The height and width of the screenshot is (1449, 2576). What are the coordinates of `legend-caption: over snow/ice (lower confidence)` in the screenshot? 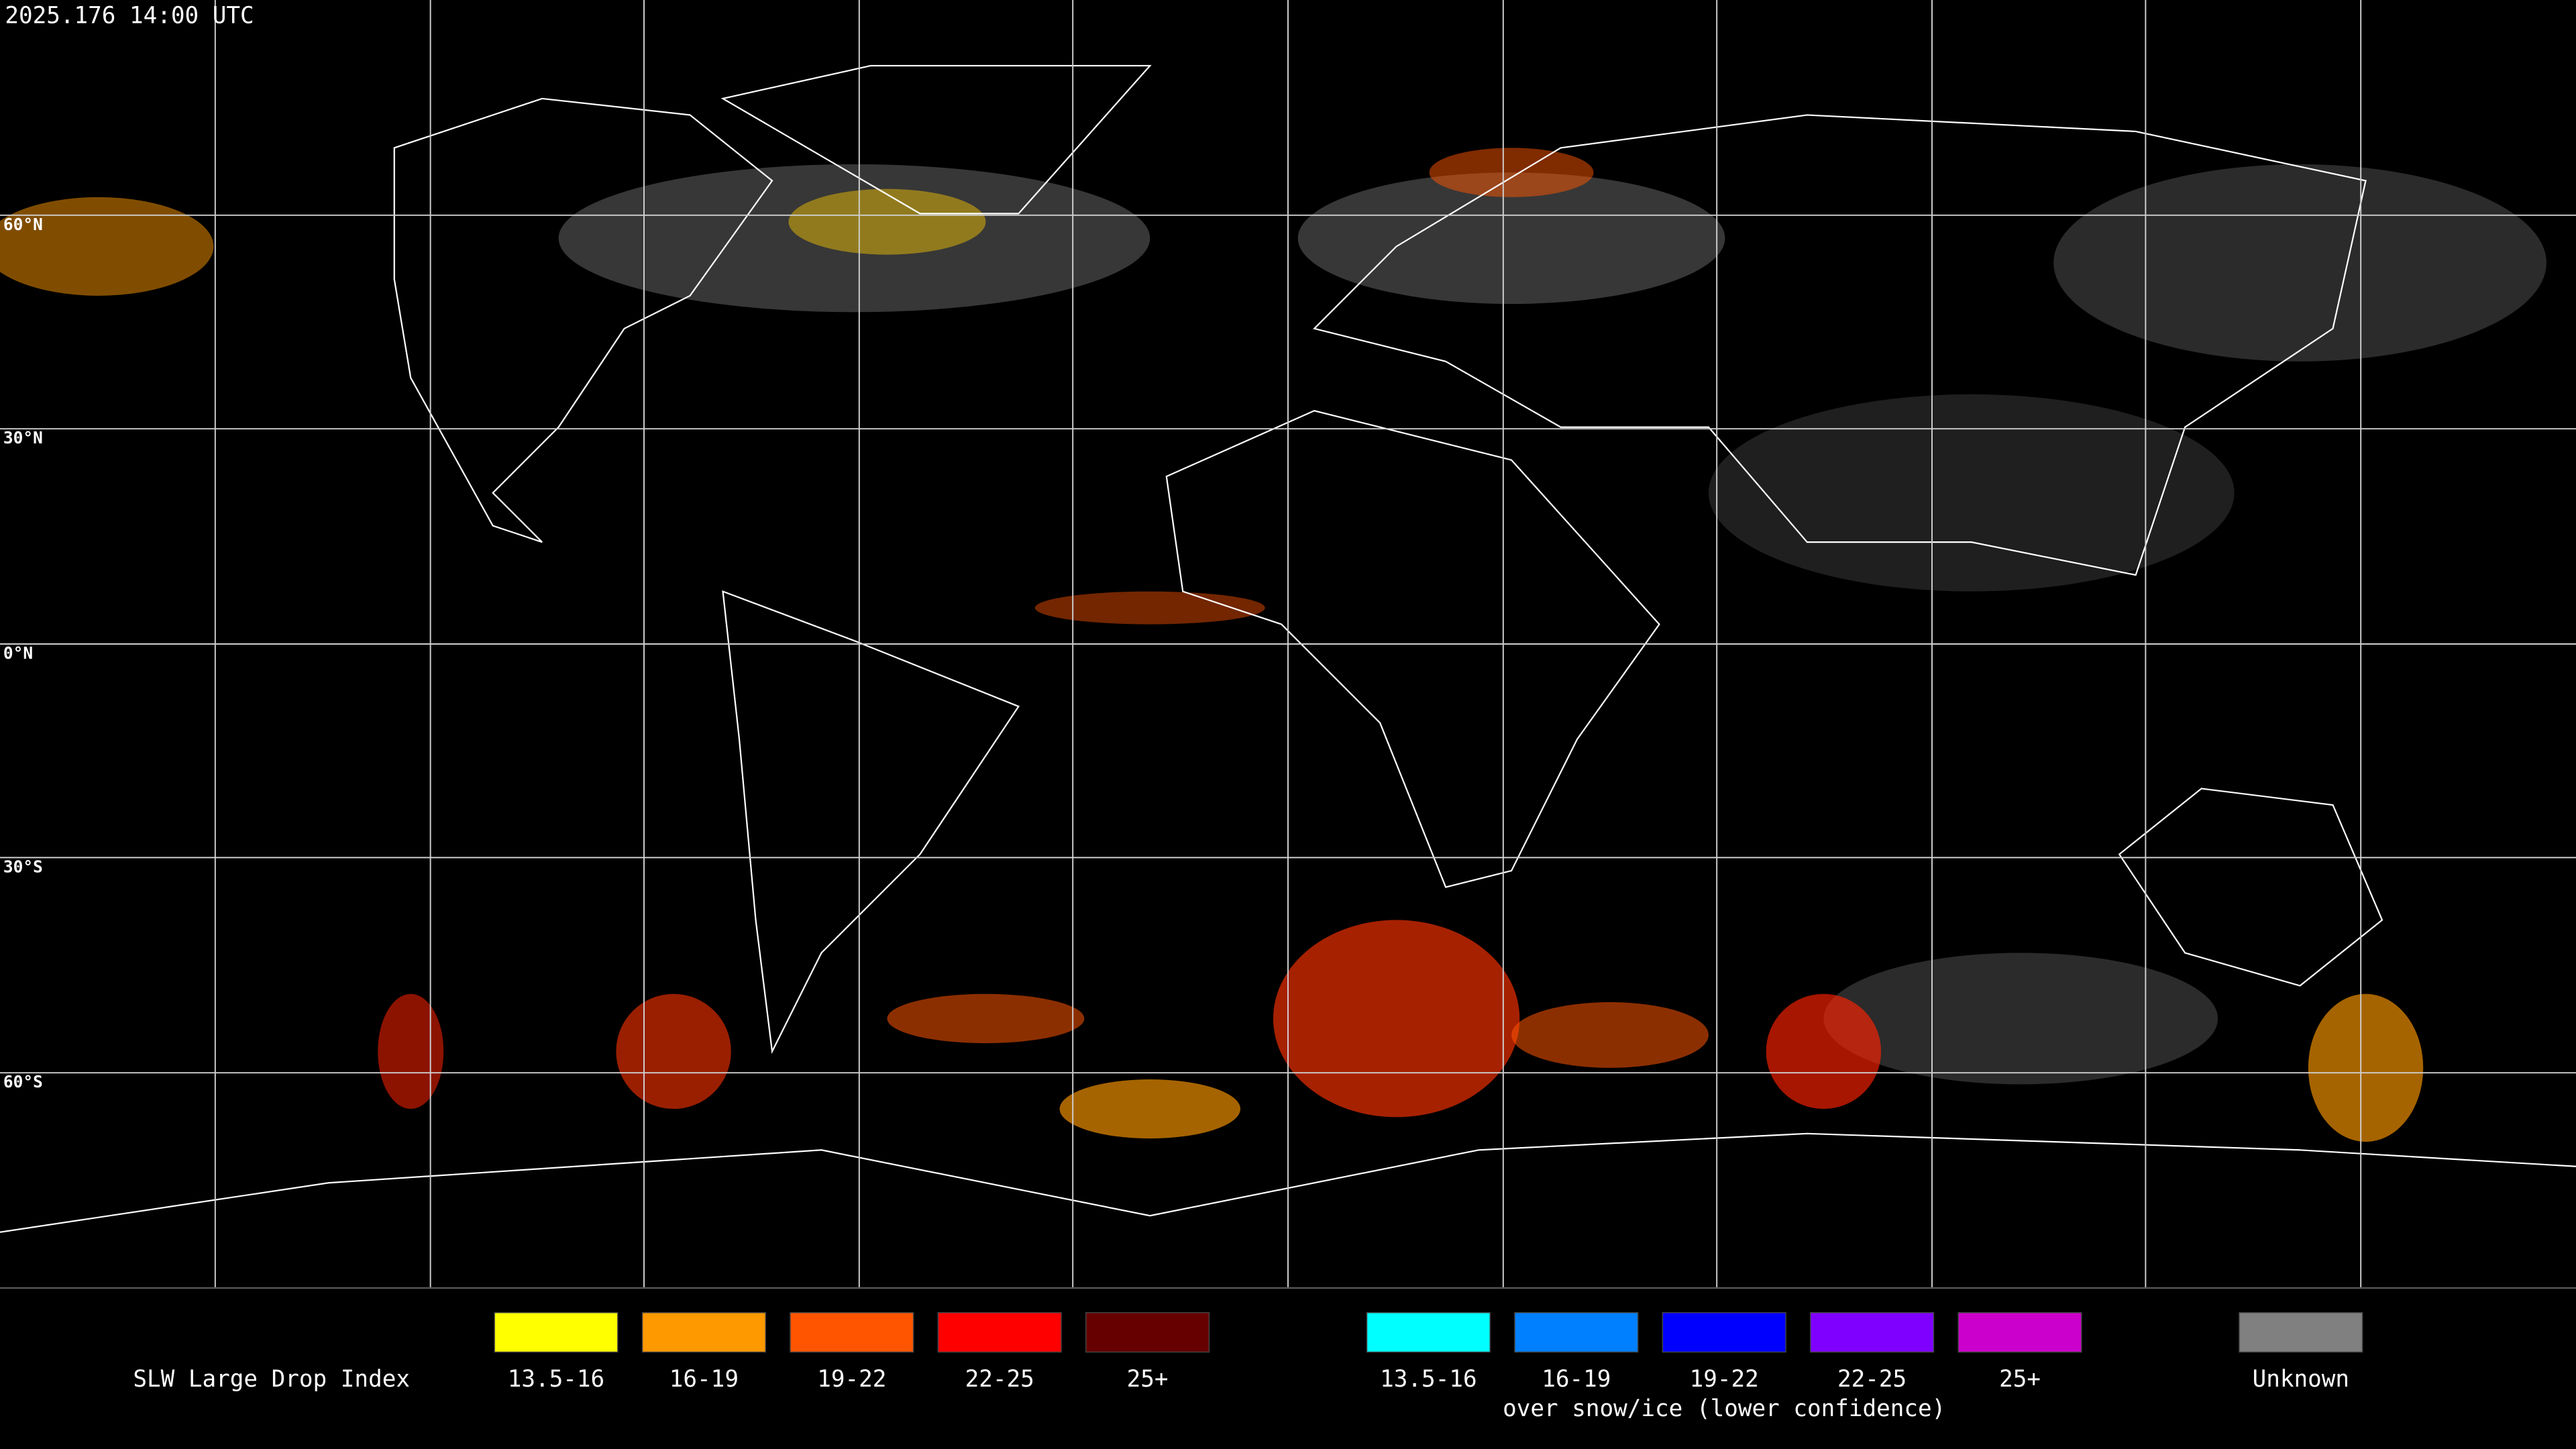 It's located at (1724, 1408).